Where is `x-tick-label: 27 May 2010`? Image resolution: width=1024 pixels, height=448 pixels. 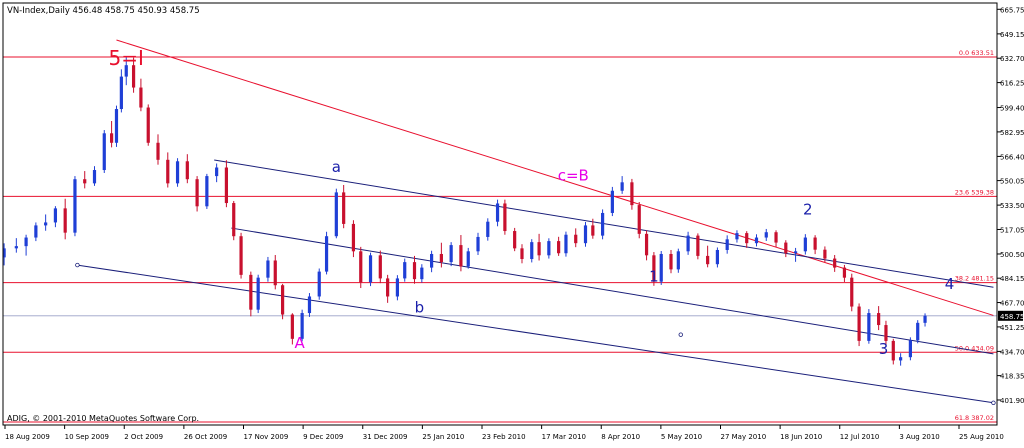 x-tick-label: 27 May 2010 is located at coordinates (744, 437).